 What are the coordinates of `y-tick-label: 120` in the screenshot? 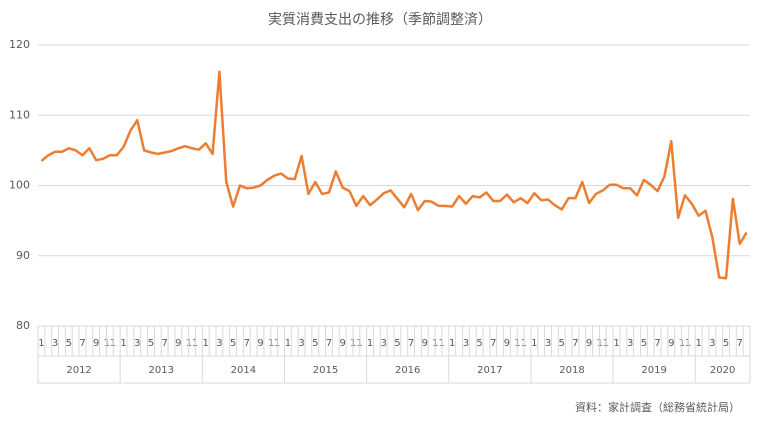 It's located at (19, 44).